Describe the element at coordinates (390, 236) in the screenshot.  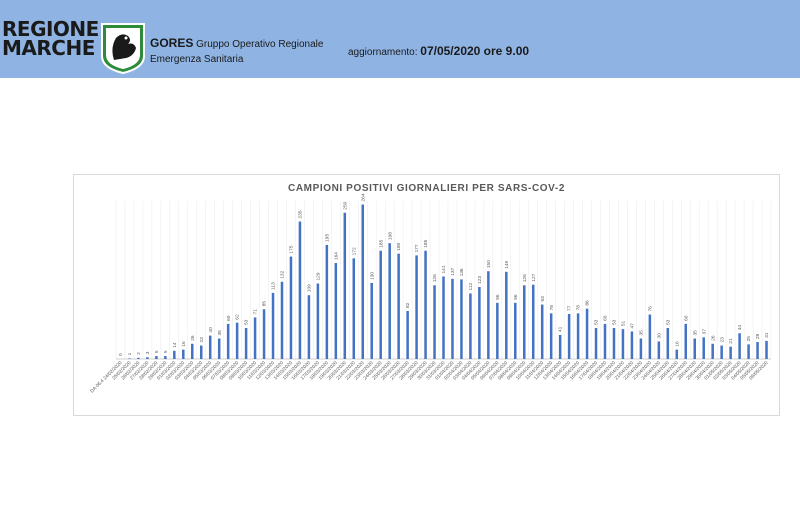
I see `data-label: 198` at that location.